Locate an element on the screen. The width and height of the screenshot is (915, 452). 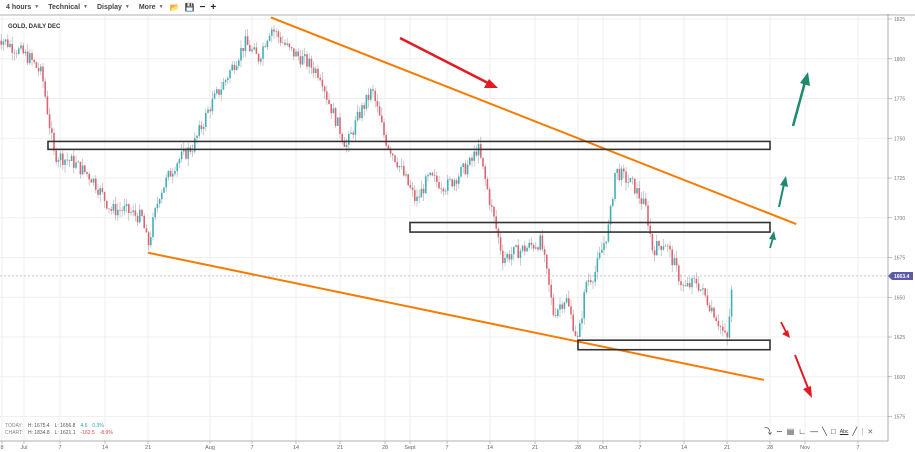
fibonacci-icon: ▤ is located at coordinates (790, 431).